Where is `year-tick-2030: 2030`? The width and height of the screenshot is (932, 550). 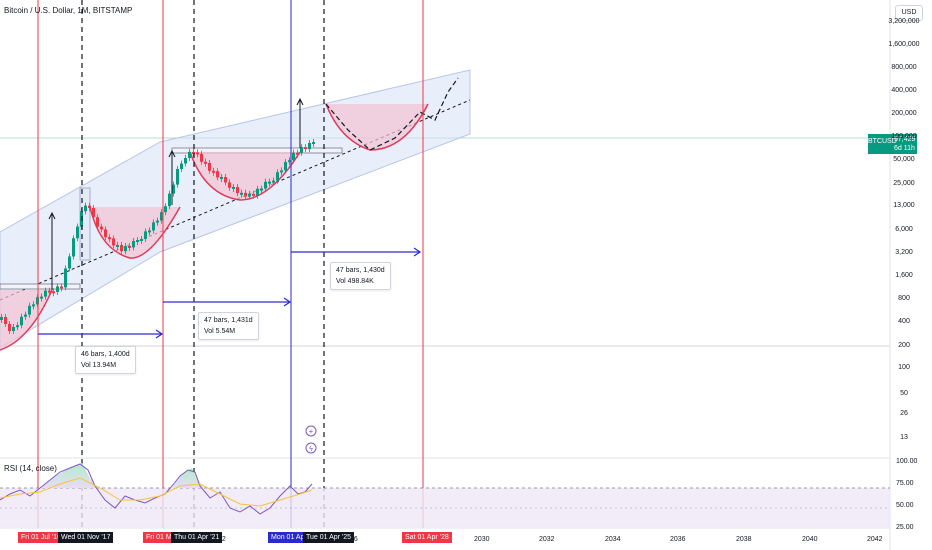 year-tick-2030: 2030 is located at coordinates (482, 539).